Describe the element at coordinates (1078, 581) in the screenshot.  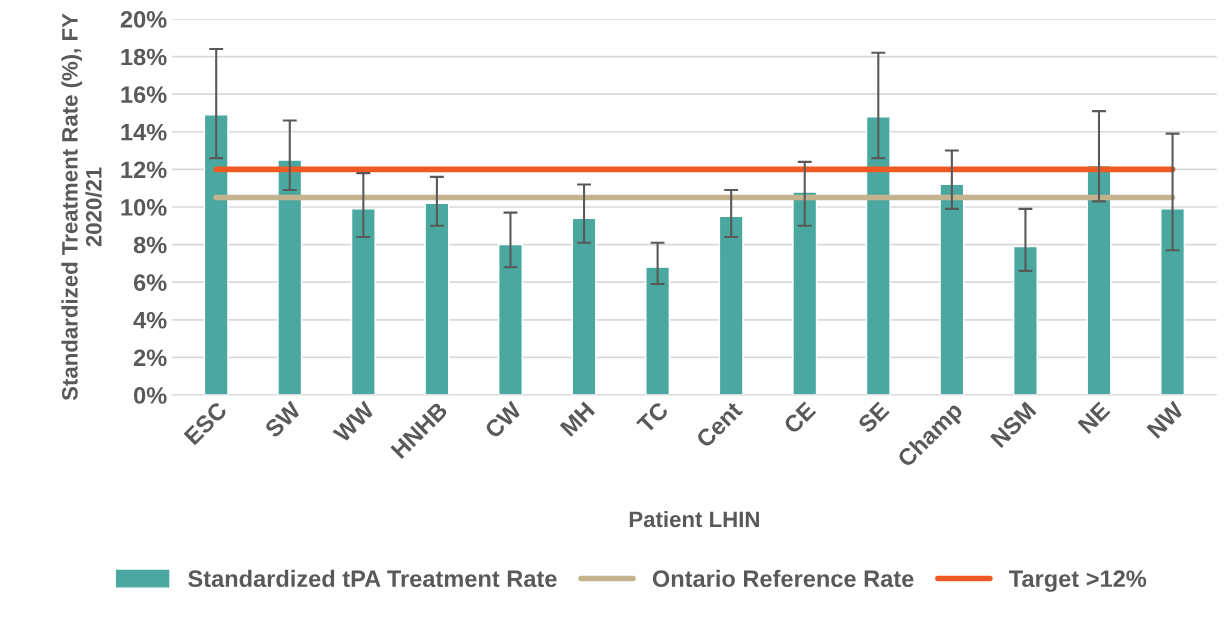
I see `legend-label: Target >12%` at that location.